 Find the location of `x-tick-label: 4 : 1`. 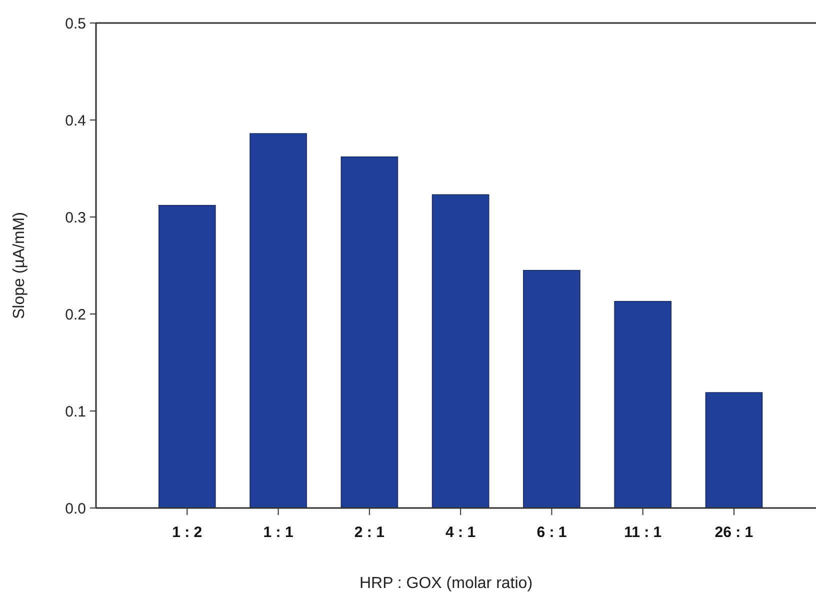

x-tick-label: 4 : 1 is located at coordinates (461, 532).